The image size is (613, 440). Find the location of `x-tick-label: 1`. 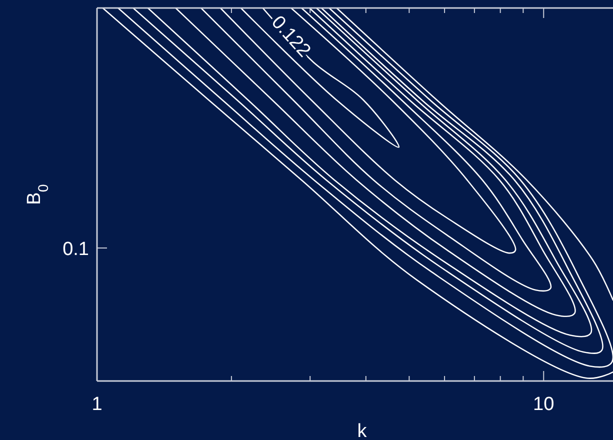

x-tick-label: 1 is located at coordinates (97, 404).